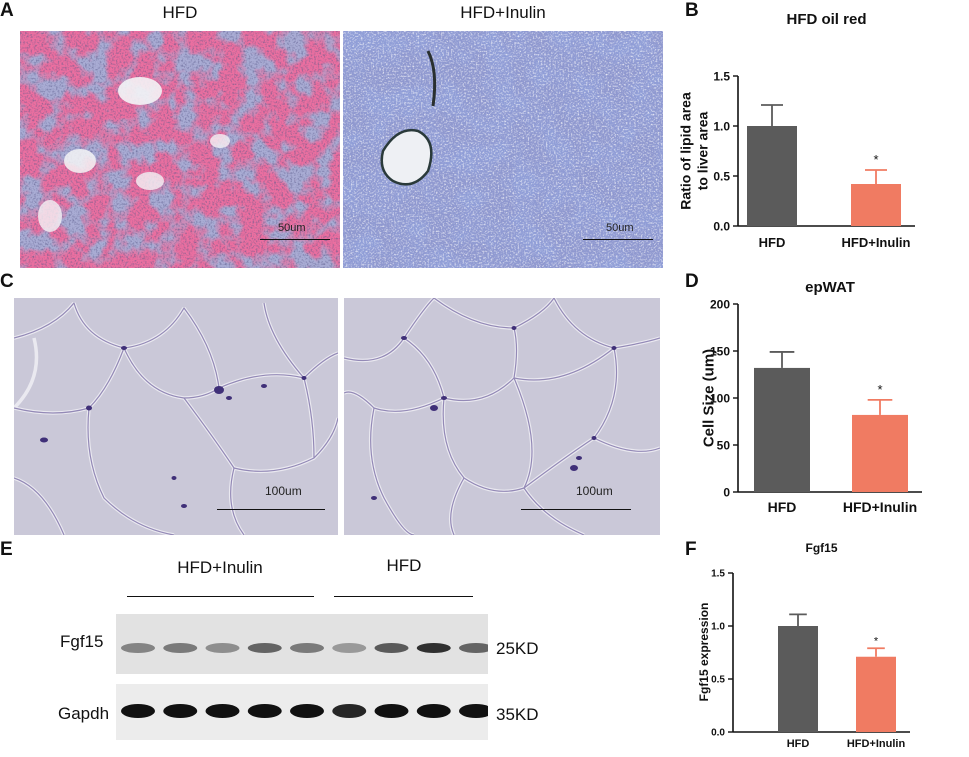 The height and width of the screenshot is (757, 969). I want to click on molecular-weight-35kd: 35KD, so click(517, 714).